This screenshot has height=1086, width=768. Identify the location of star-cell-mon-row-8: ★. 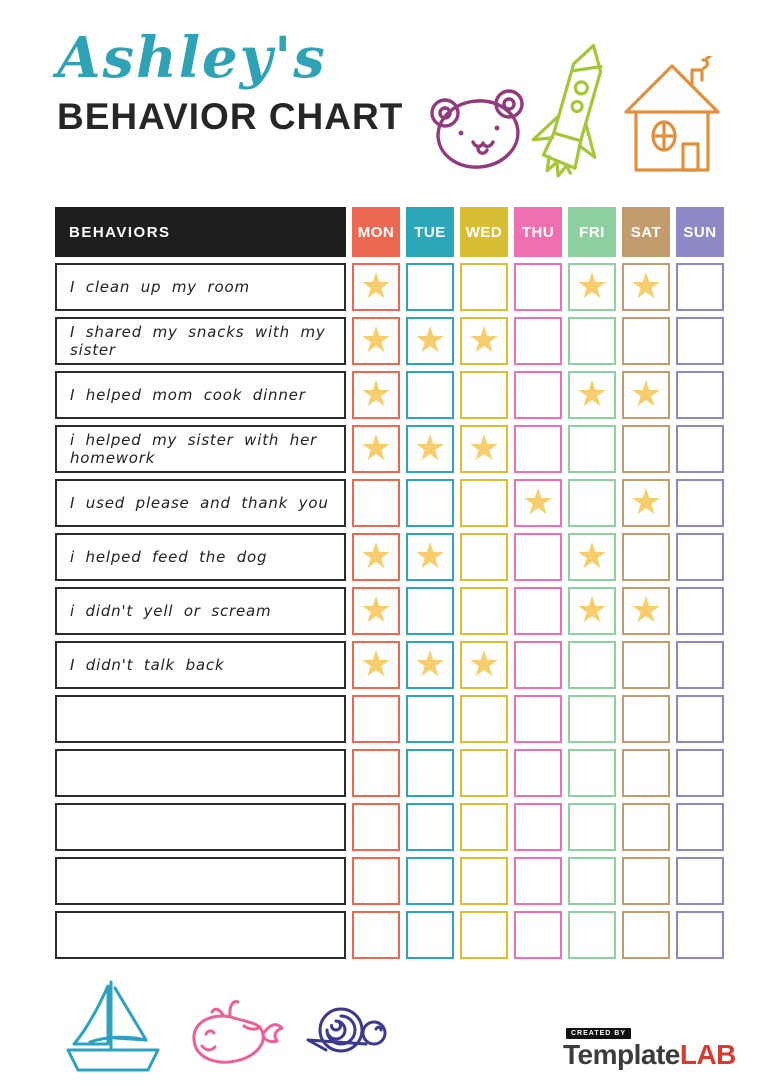
(376, 665).